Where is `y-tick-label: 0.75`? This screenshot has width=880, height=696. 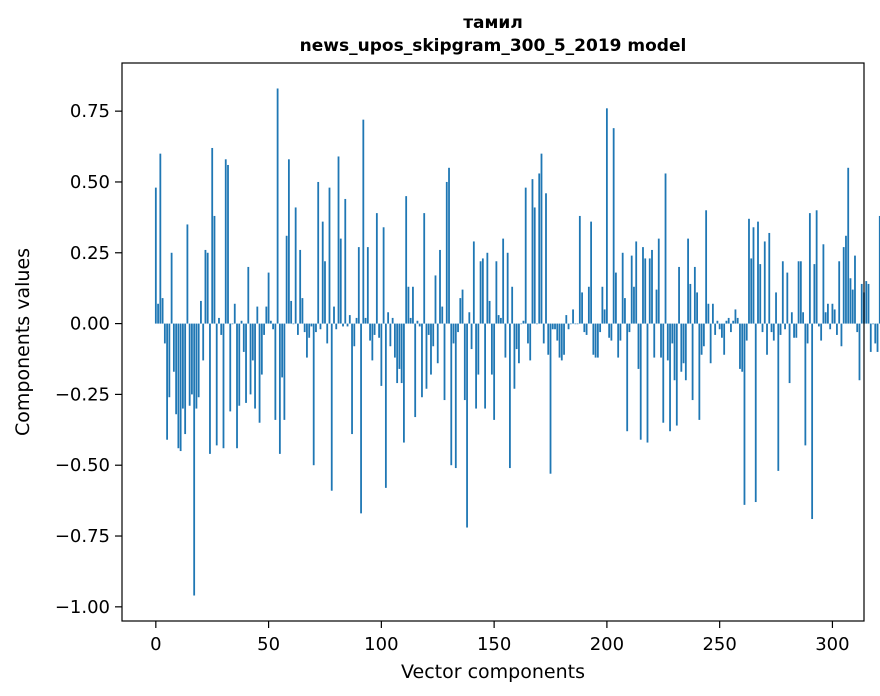
y-tick-label: 0.75 is located at coordinates (90, 111).